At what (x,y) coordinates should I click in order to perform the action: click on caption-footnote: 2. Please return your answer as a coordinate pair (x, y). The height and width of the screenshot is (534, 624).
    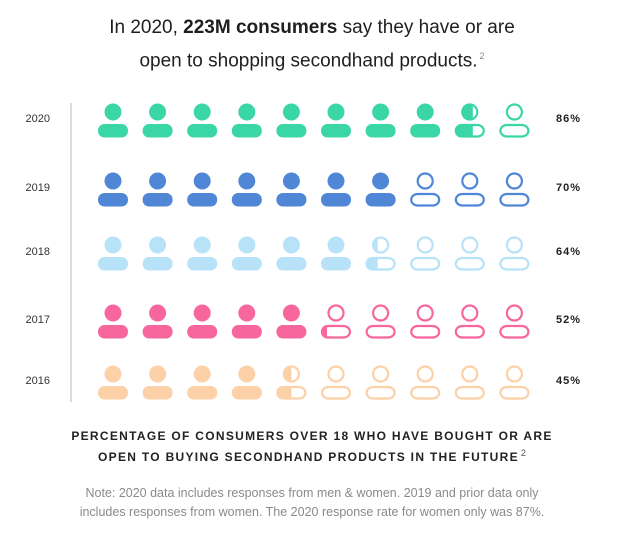
    Looking at the image, I should click on (523, 453).